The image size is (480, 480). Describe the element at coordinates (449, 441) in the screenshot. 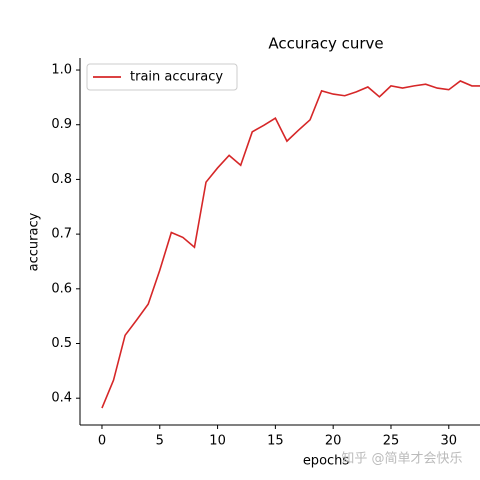

I see `x-tick-label: 30` at that location.